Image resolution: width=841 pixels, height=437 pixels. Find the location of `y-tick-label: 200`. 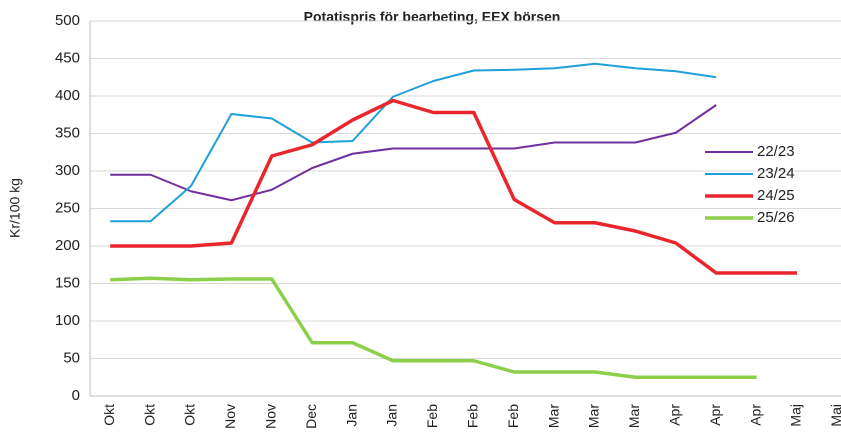

y-tick-label: 200 is located at coordinates (67, 245).